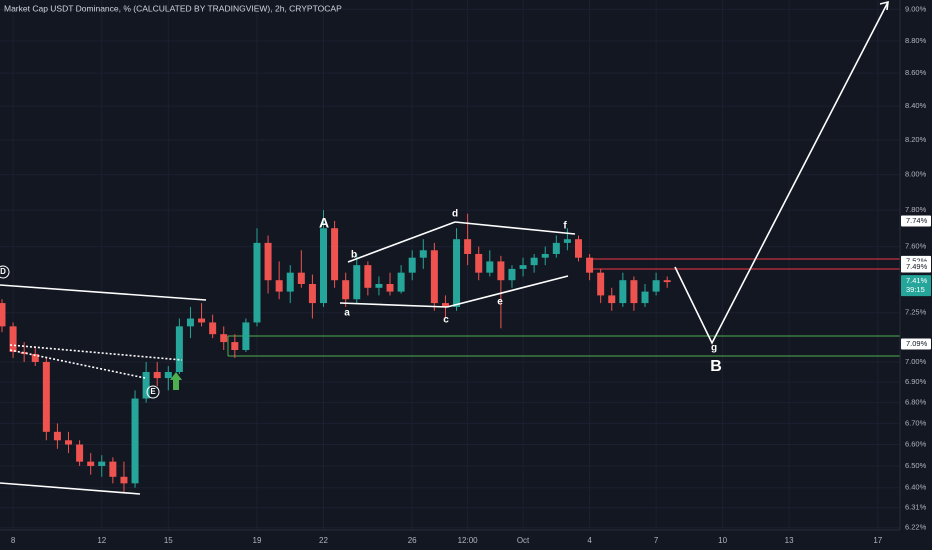 The width and height of the screenshot is (932, 550). Describe the element at coordinates (101, 540) in the screenshot. I see `x-tick-label: 12` at that location.